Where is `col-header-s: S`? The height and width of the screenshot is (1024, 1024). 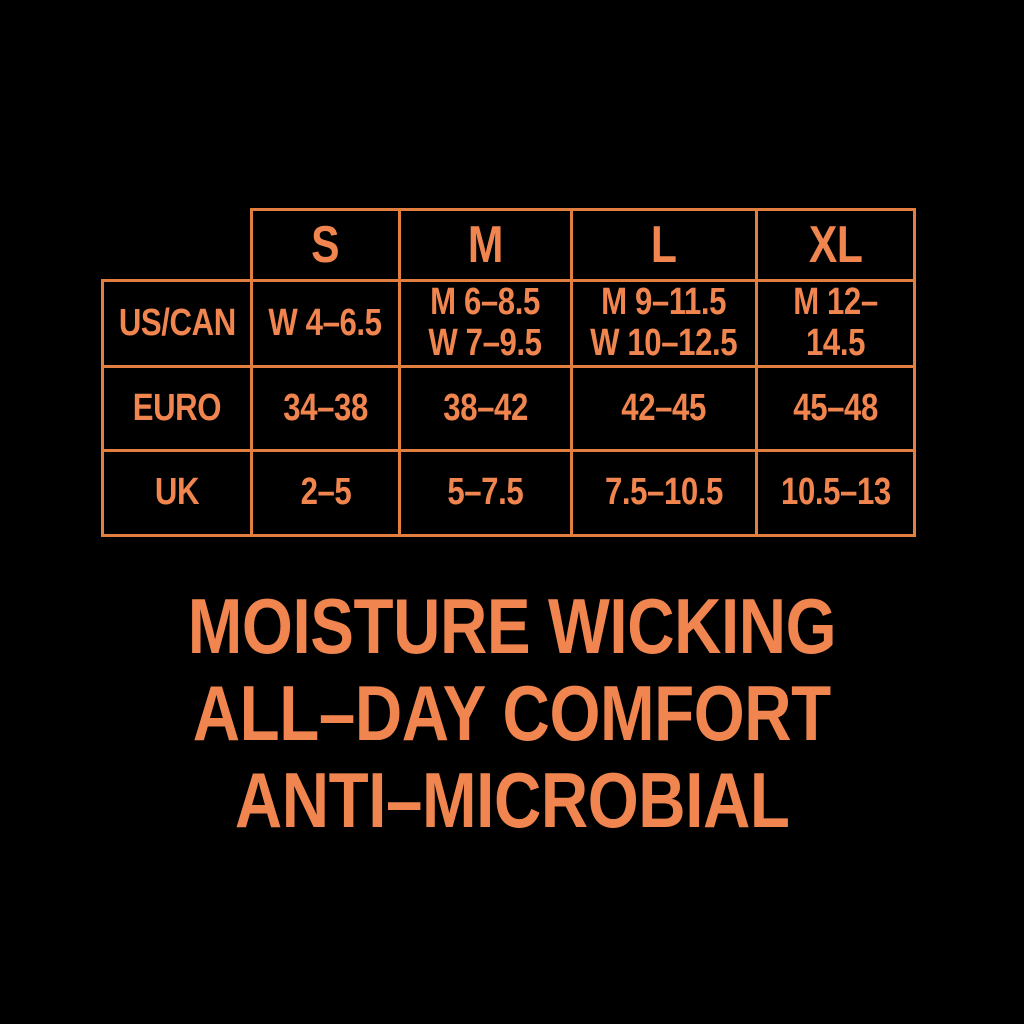 col-header-s: S is located at coordinates (325, 245).